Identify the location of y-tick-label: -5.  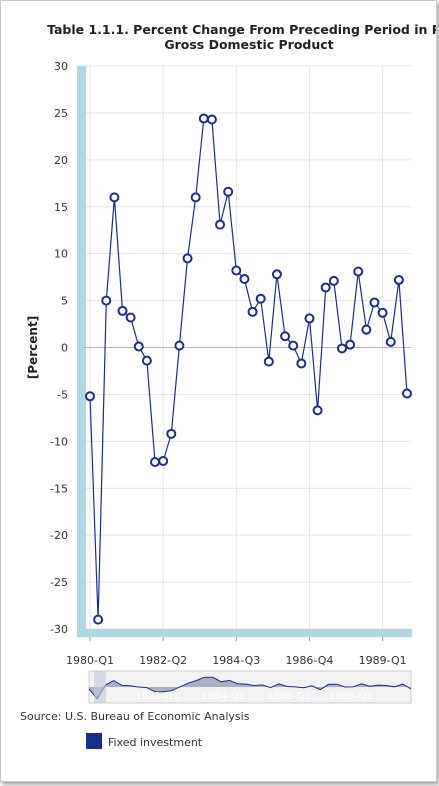
(62, 394).